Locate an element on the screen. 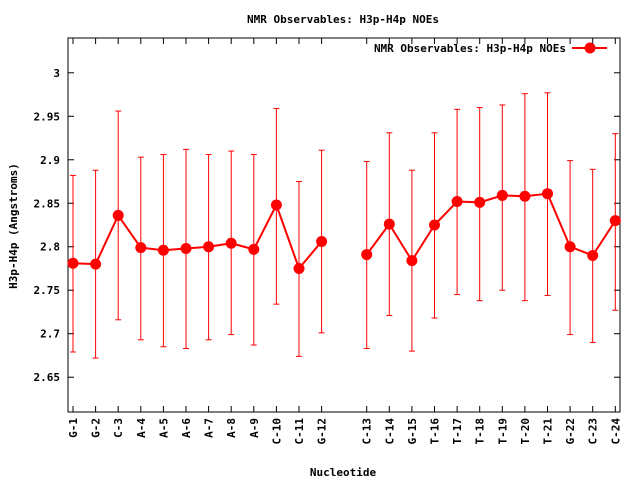 The height and width of the screenshot is (480, 640). x-tick-label: G-2 is located at coordinates (96, 428).